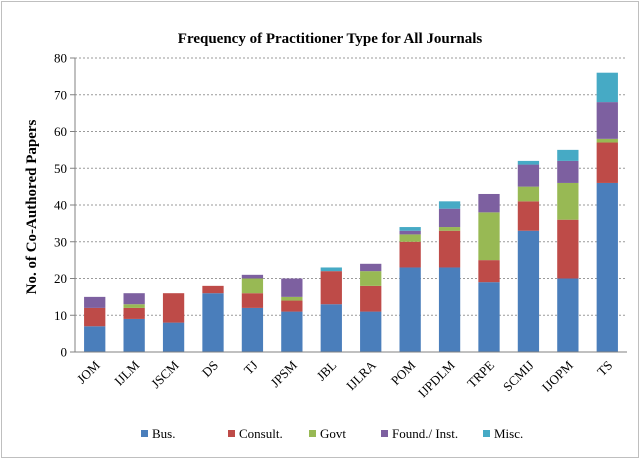  What do you see at coordinates (60, 241) in the screenshot?
I see `y-tick-label: 30` at bounding box center [60, 241].